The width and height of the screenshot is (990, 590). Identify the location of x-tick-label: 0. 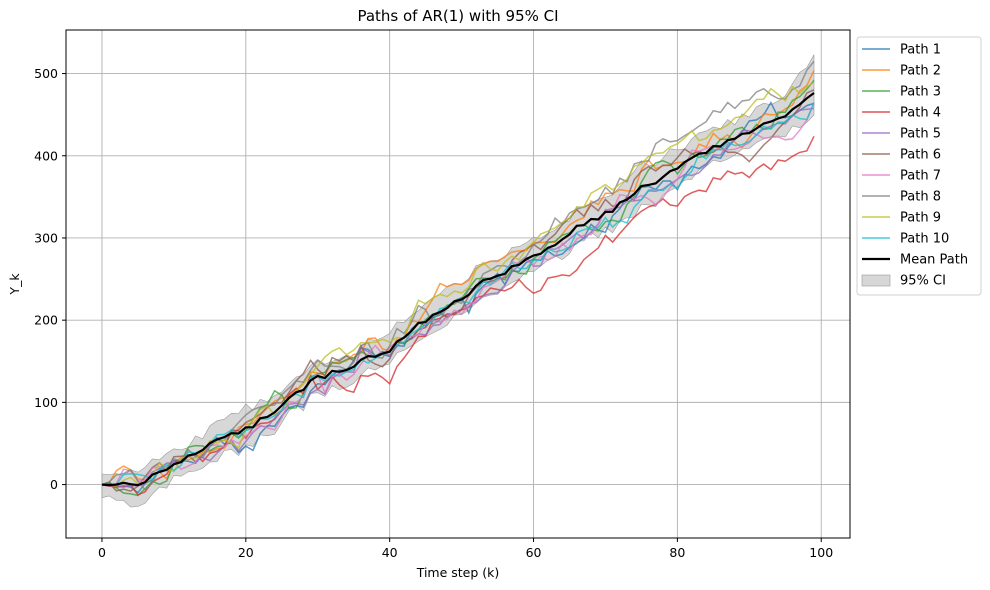
(102, 552).